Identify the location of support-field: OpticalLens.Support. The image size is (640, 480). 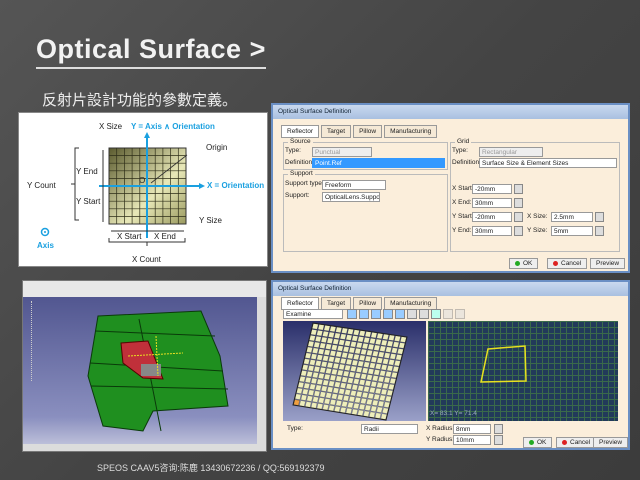
(351, 197).